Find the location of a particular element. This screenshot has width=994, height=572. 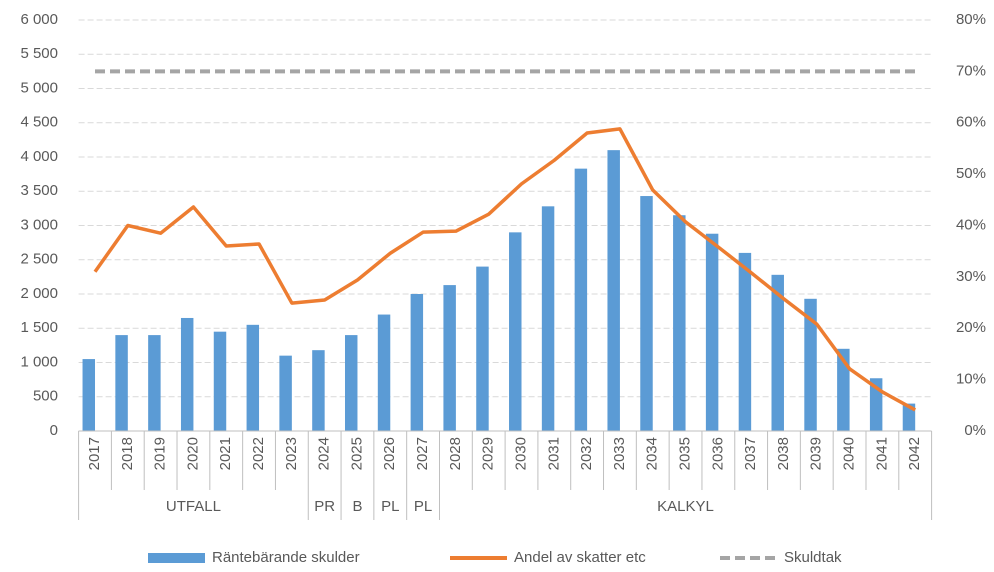

y-tick-label: 5 500 is located at coordinates (39, 53).